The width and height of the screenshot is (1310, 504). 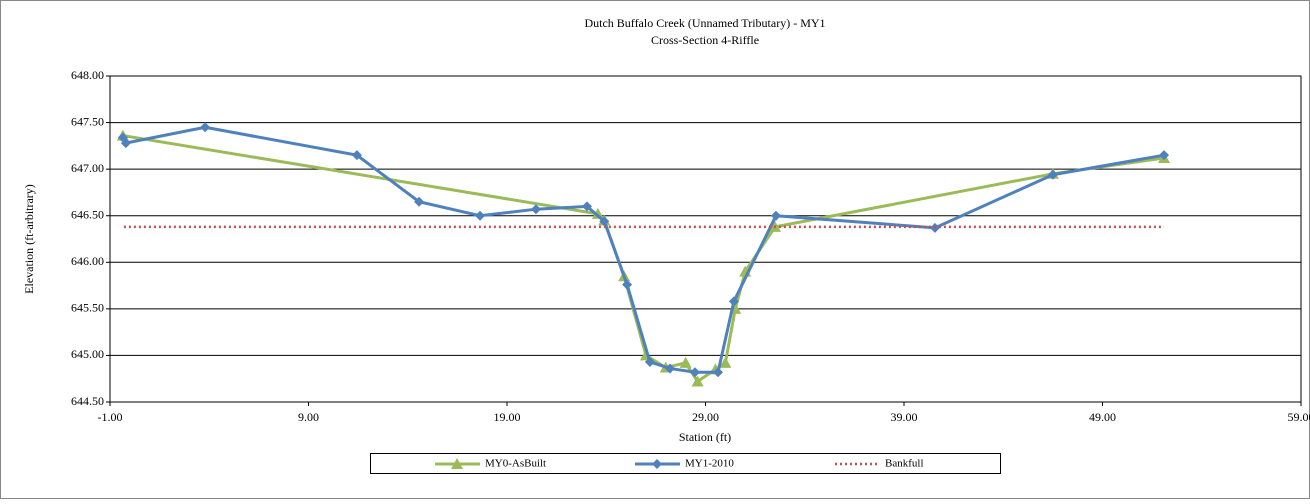 What do you see at coordinates (87, 401) in the screenshot?
I see `y-tick-label: 644.50` at bounding box center [87, 401].